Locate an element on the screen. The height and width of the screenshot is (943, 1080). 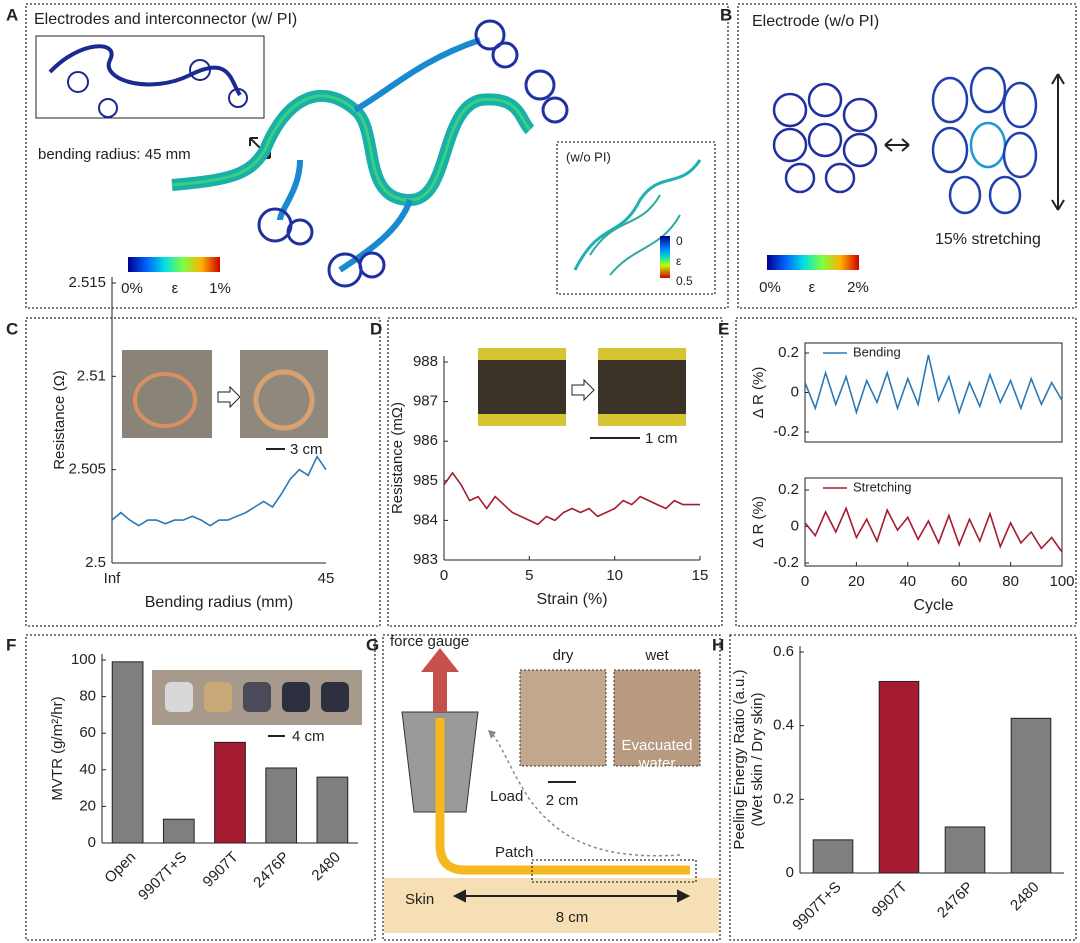
electrode is located at coordinates (825, 138).